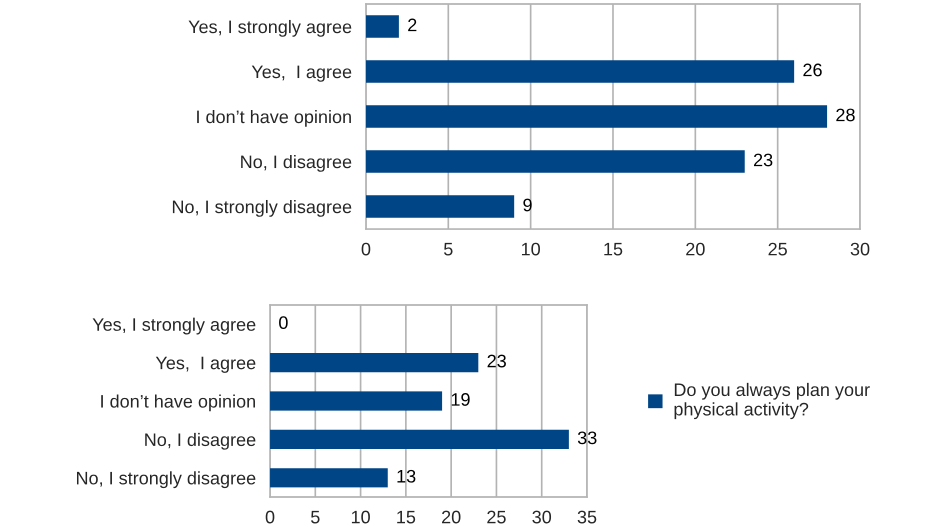 Image resolution: width=935 pixels, height=532 pixels. Describe the element at coordinates (812, 70) in the screenshot. I see `data-label: 26` at that location.